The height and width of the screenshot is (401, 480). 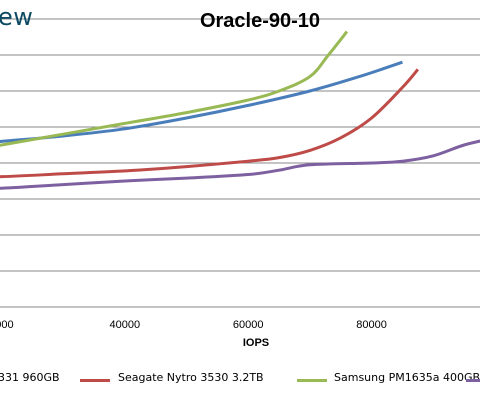 What do you see at coordinates (371, 325) in the screenshot?
I see `x-tick-label: 80000` at bounding box center [371, 325].